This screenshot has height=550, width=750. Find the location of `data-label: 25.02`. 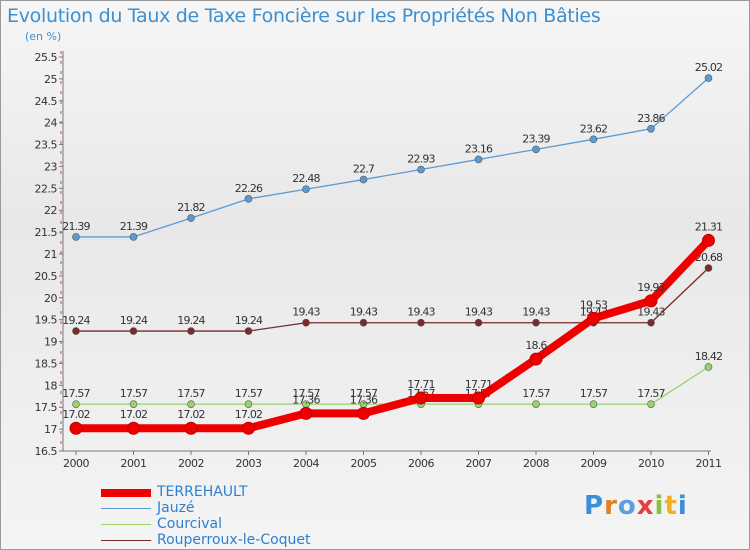

data-label: 25.02 is located at coordinates (709, 67).